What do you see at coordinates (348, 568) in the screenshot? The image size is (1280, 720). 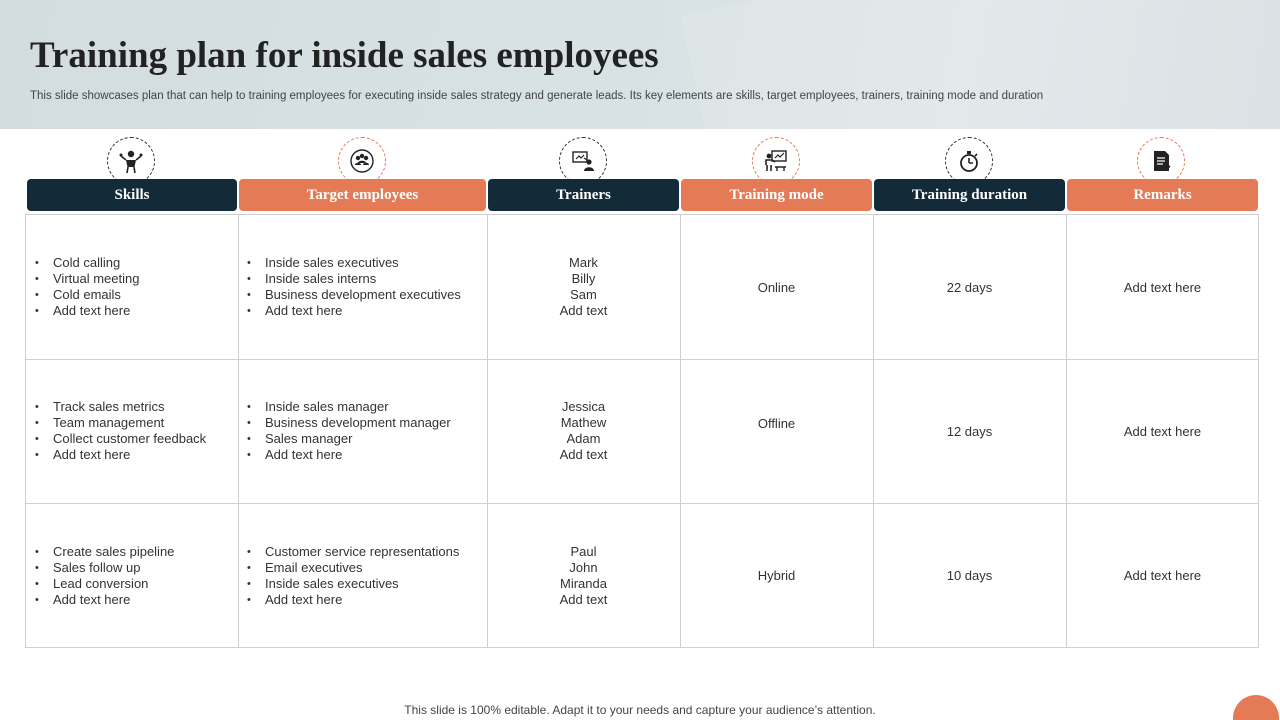 I see `list-item: Email executives` at bounding box center [348, 568].